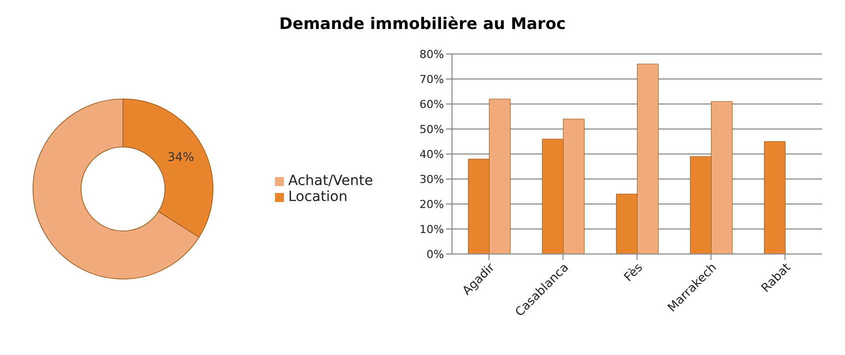  What do you see at coordinates (432, 79) in the screenshot?
I see `y-tick-label: 70%` at bounding box center [432, 79].